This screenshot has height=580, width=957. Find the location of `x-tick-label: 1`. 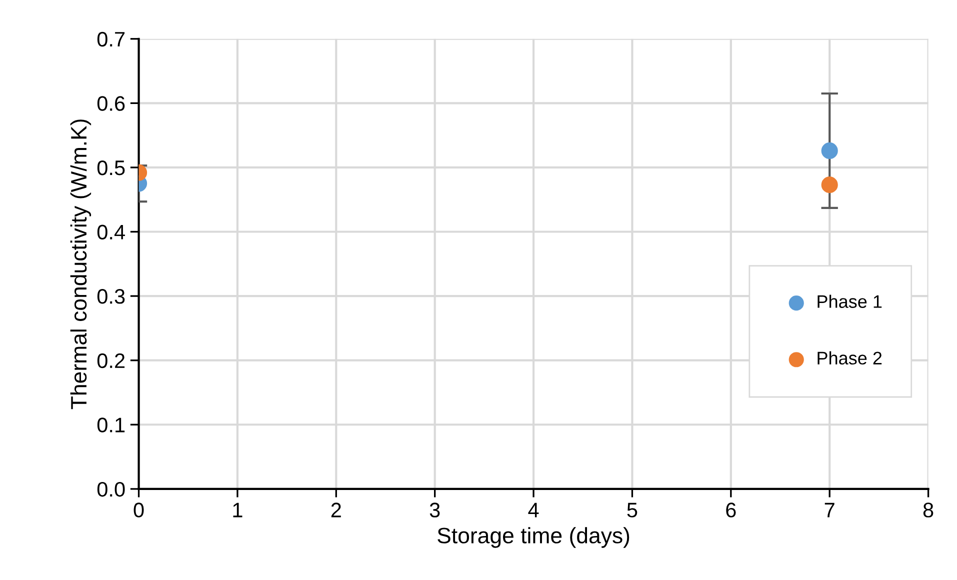

x-tick-label: 1 is located at coordinates (237, 510).